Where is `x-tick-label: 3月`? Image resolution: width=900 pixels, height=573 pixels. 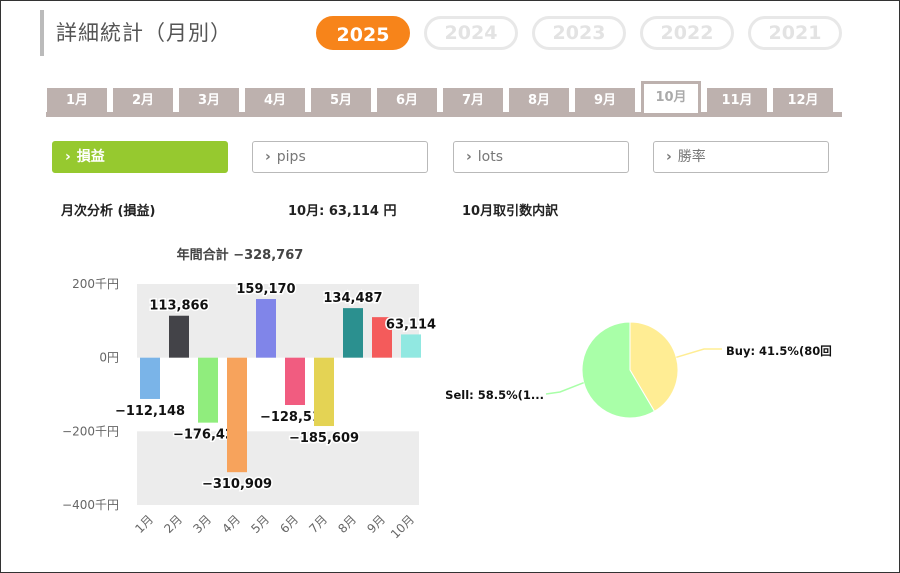 x-tick-label: 3月 is located at coordinates (202, 524).